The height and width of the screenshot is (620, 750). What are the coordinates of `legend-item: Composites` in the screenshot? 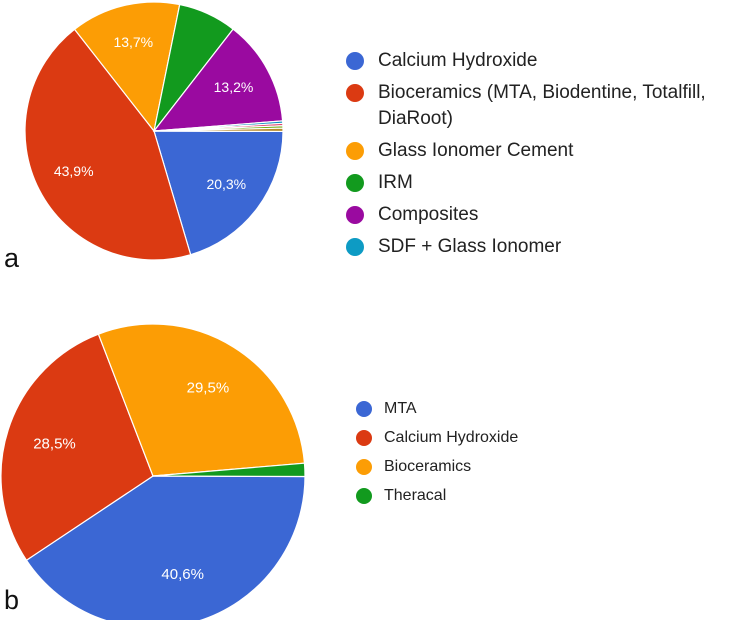 It's located at (546, 215).